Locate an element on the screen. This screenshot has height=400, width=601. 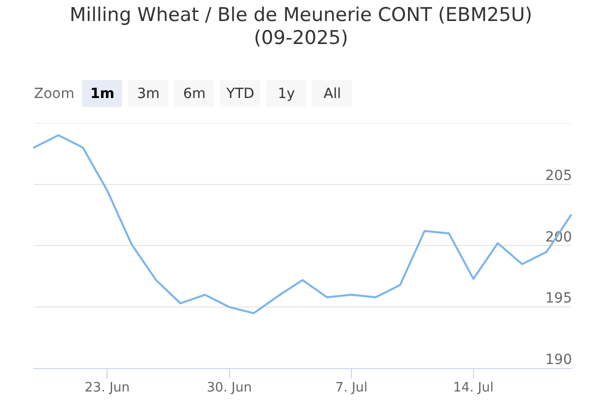
x-tick-label: 14. Jul is located at coordinates (473, 388).